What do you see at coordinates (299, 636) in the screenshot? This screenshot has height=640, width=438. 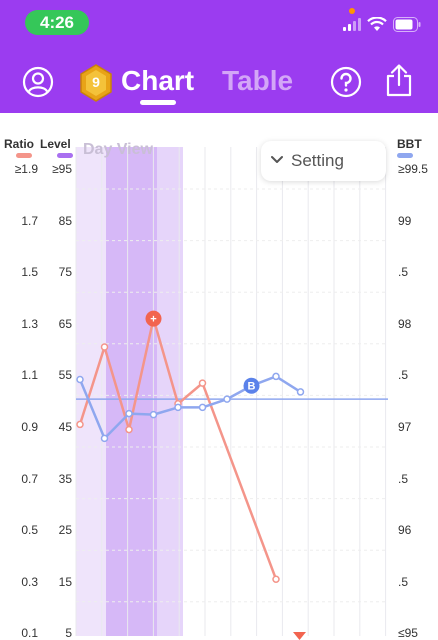 I see `scroll-indicator-icon` at bounding box center [299, 636].